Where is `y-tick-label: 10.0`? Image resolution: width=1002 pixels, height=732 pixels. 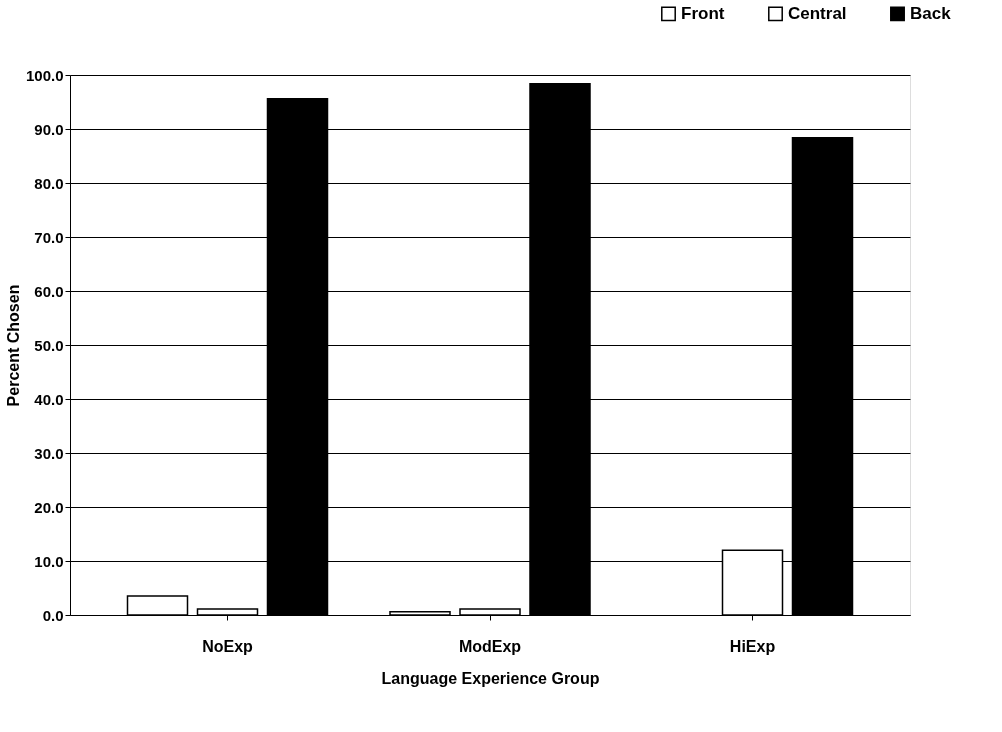
y-tick-label: 10.0 is located at coordinates (49, 561).